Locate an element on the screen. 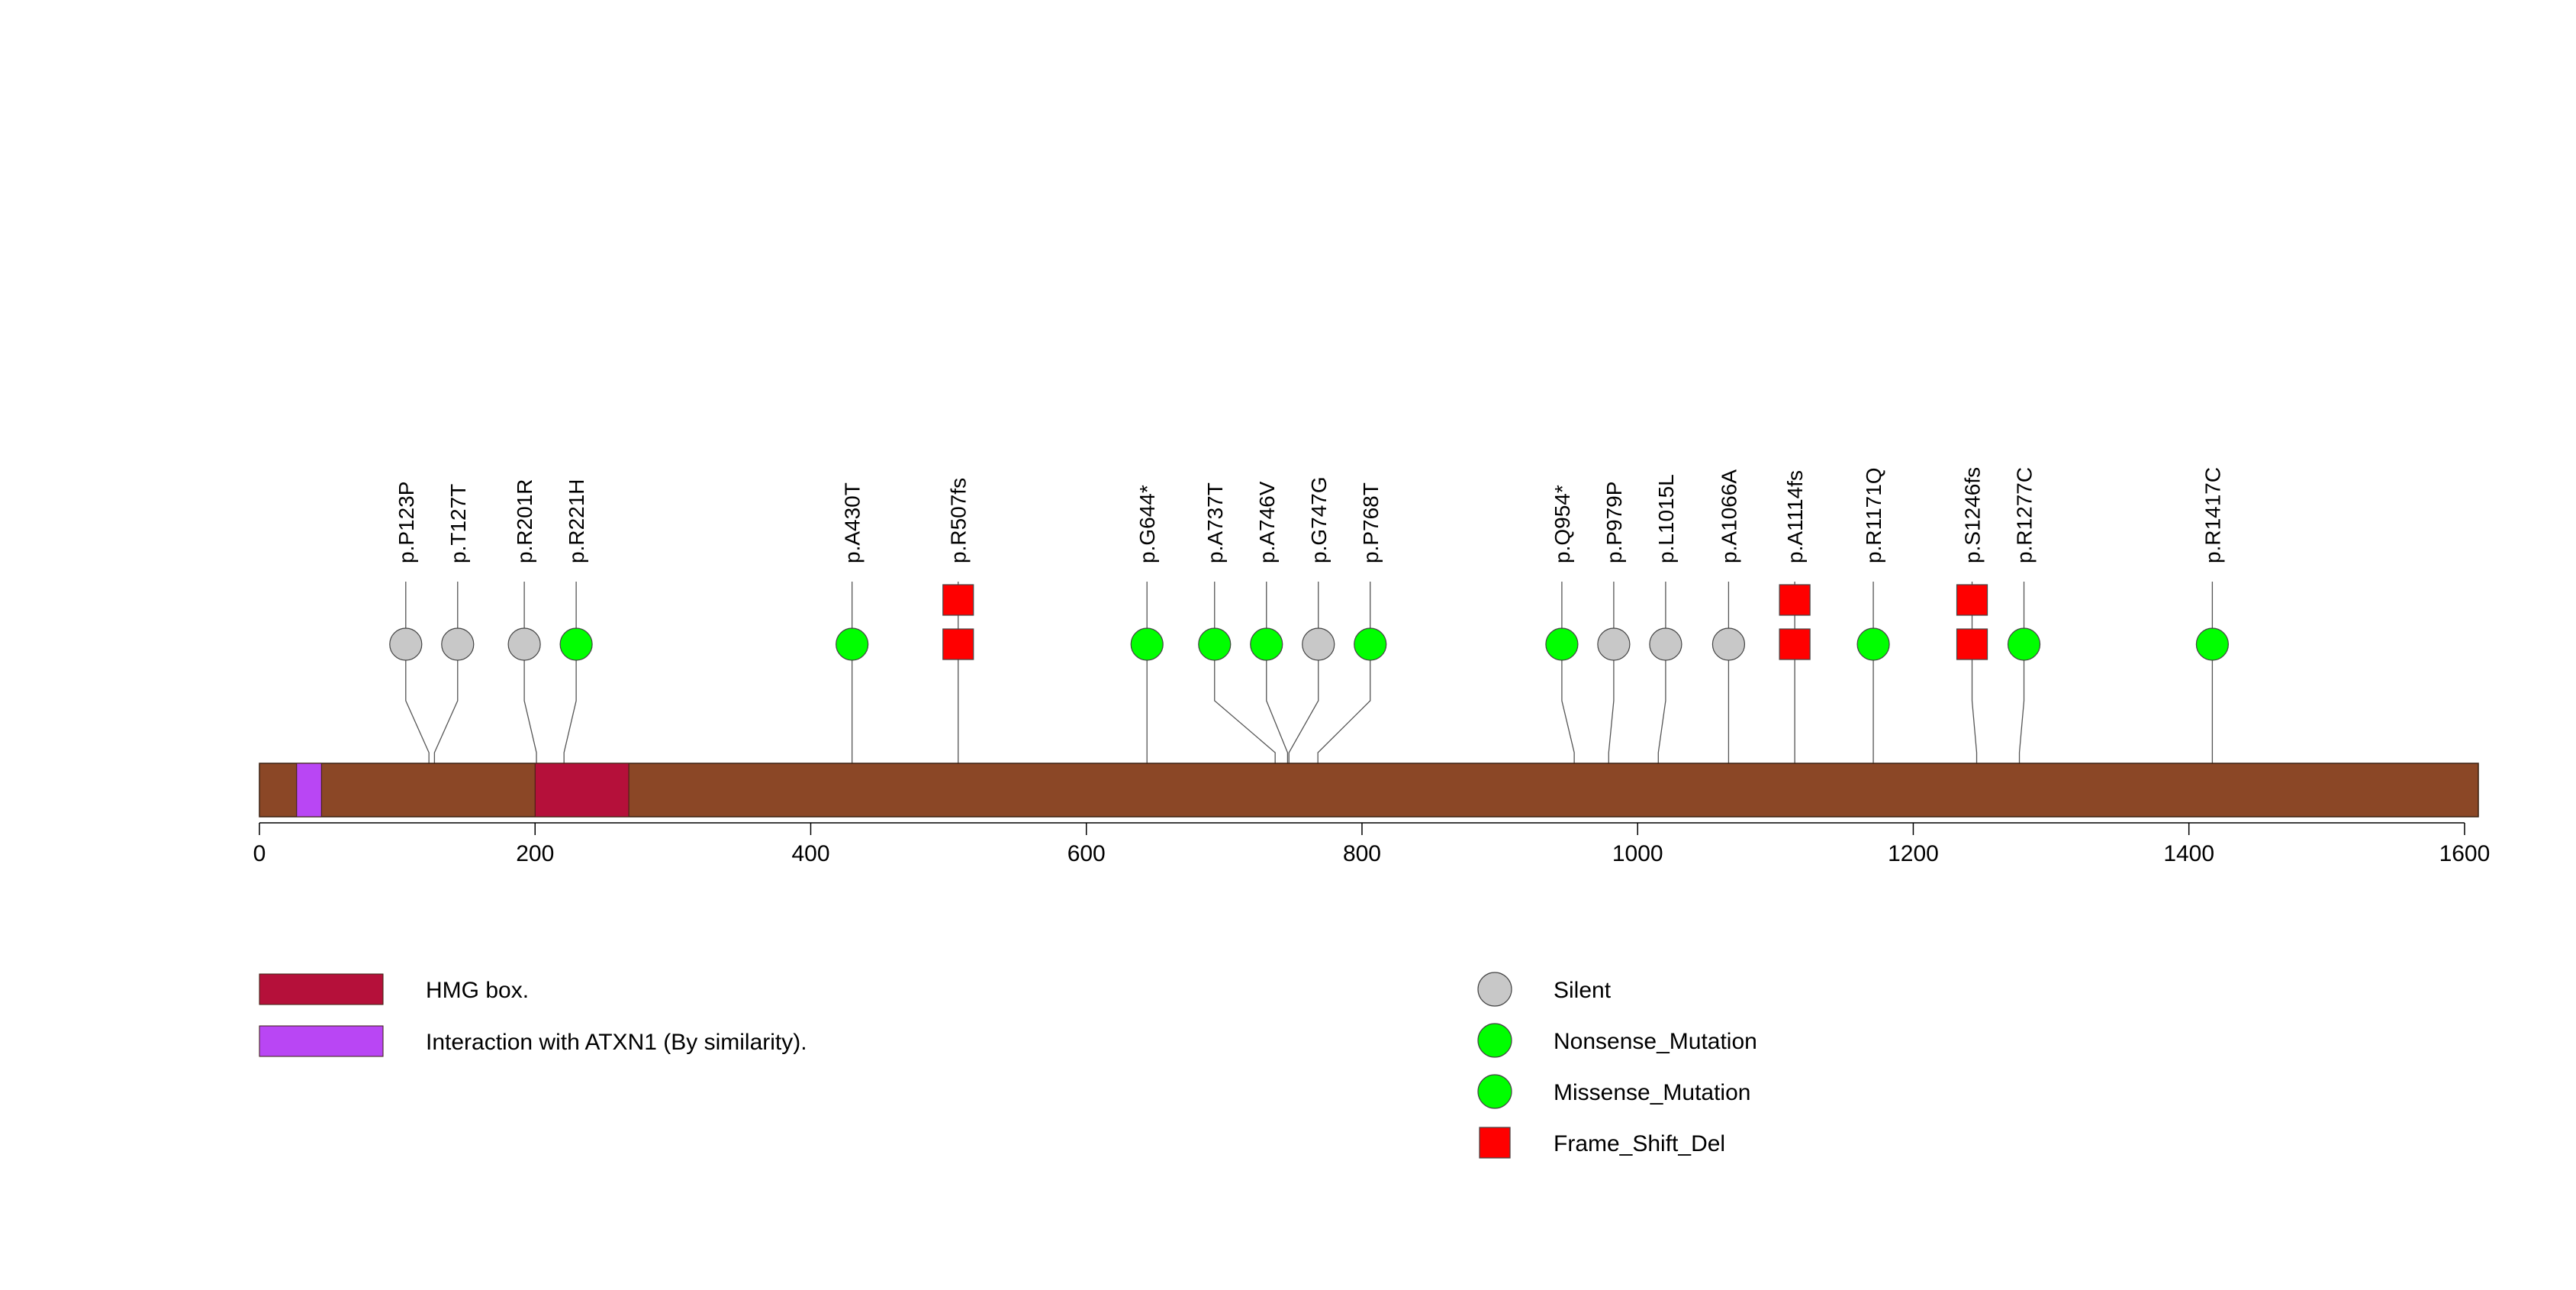 The width and height of the screenshot is (2576, 1290). protein-domains is located at coordinates (463, 790).